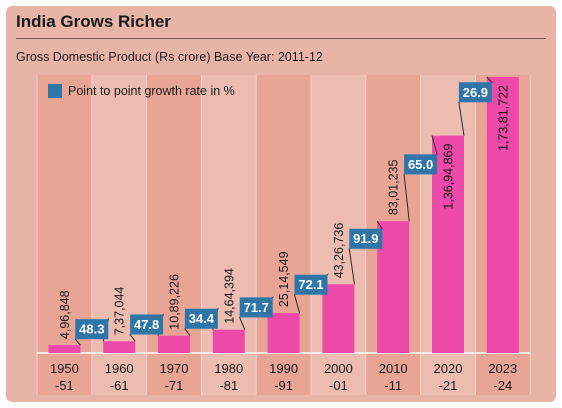 The image size is (562, 408). I want to click on growth-rate-label: 47.8, so click(146, 324).